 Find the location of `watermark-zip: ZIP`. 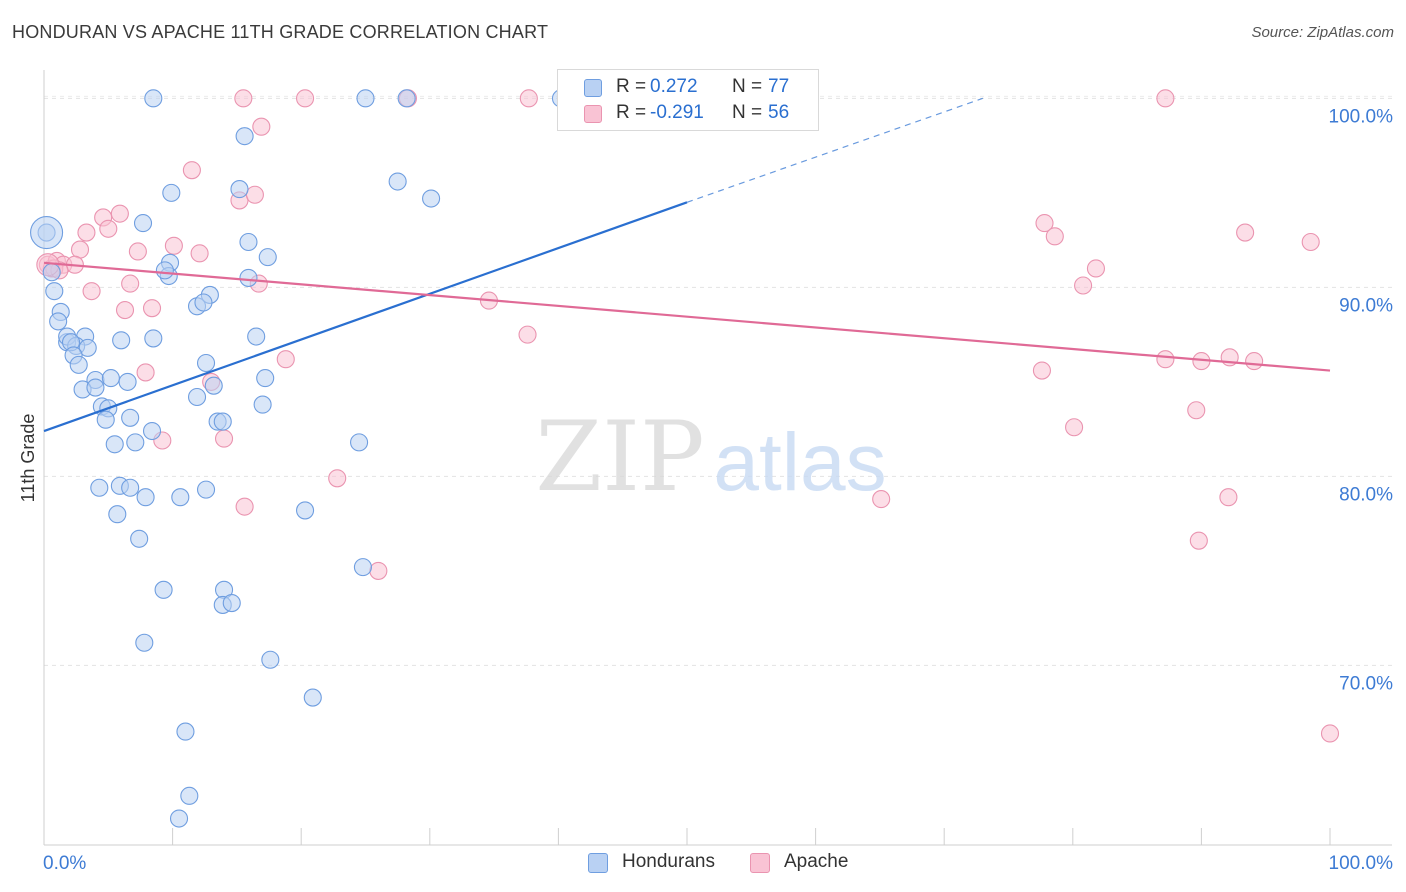

watermark-zip: ZIP is located at coordinates (619, 457).